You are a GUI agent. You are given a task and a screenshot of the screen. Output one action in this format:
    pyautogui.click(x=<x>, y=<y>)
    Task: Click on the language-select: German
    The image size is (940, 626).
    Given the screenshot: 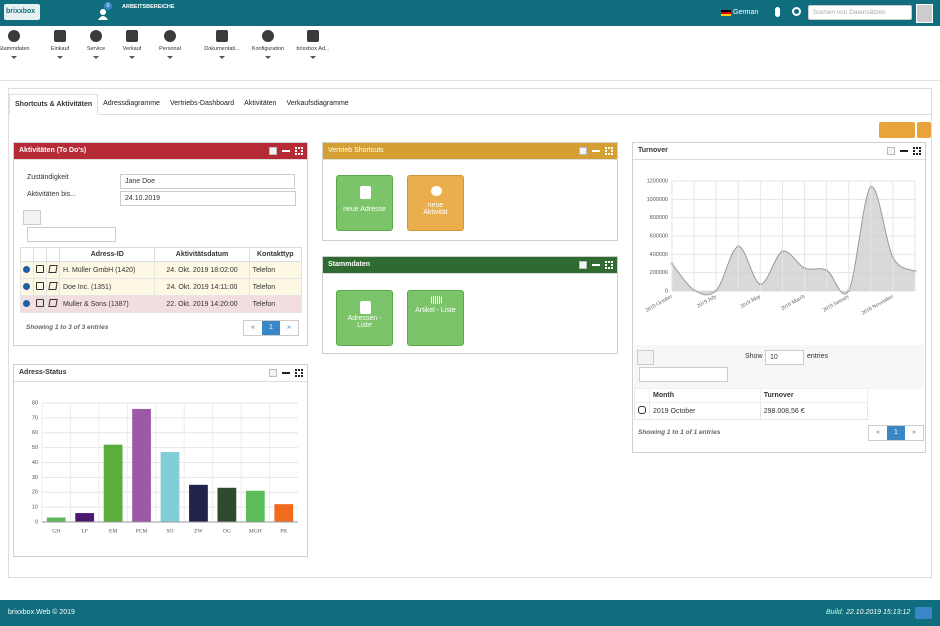 What is the action you would take?
    pyautogui.click(x=746, y=12)
    